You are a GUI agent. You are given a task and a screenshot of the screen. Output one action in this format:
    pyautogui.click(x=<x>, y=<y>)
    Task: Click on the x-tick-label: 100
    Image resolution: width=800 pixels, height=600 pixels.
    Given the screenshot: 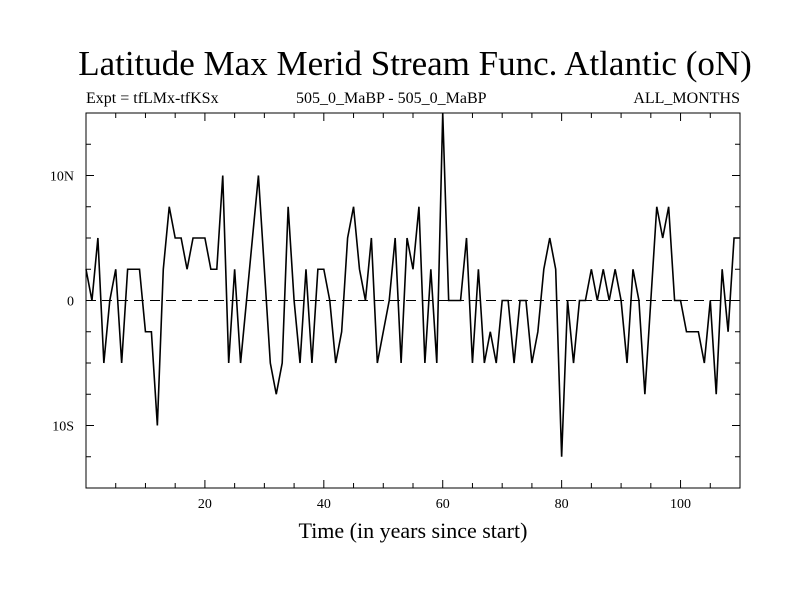 What is the action you would take?
    pyautogui.click(x=680, y=504)
    